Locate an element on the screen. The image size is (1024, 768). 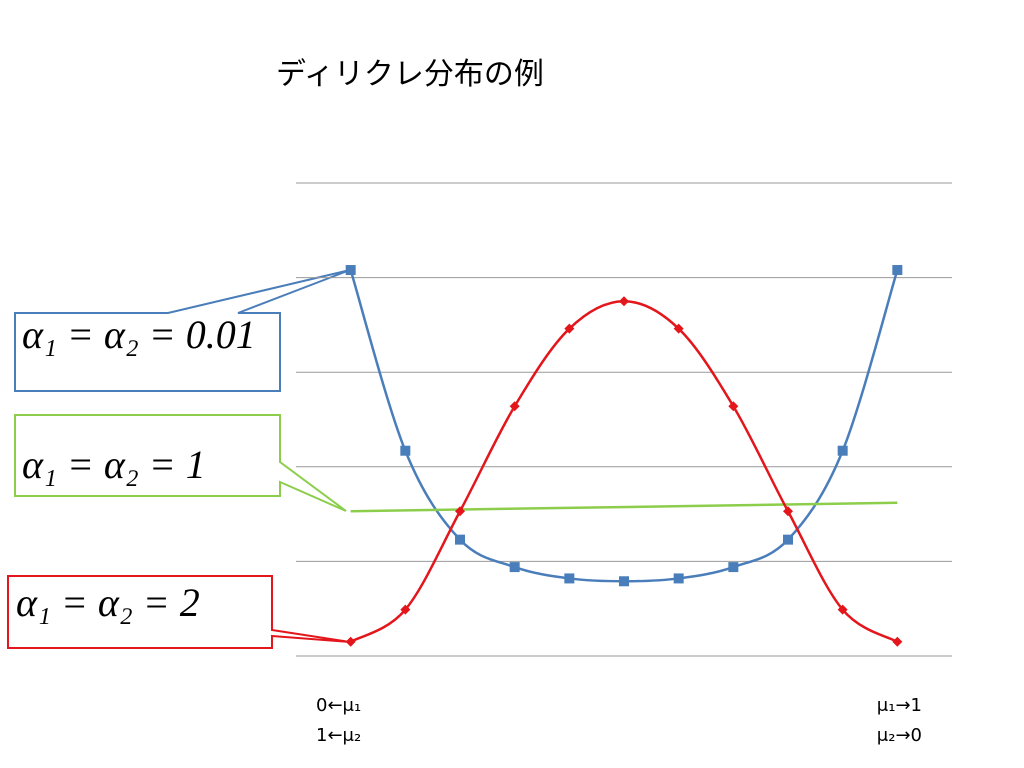
axis-end-label: 0←μ₁ is located at coordinates (338, 705).